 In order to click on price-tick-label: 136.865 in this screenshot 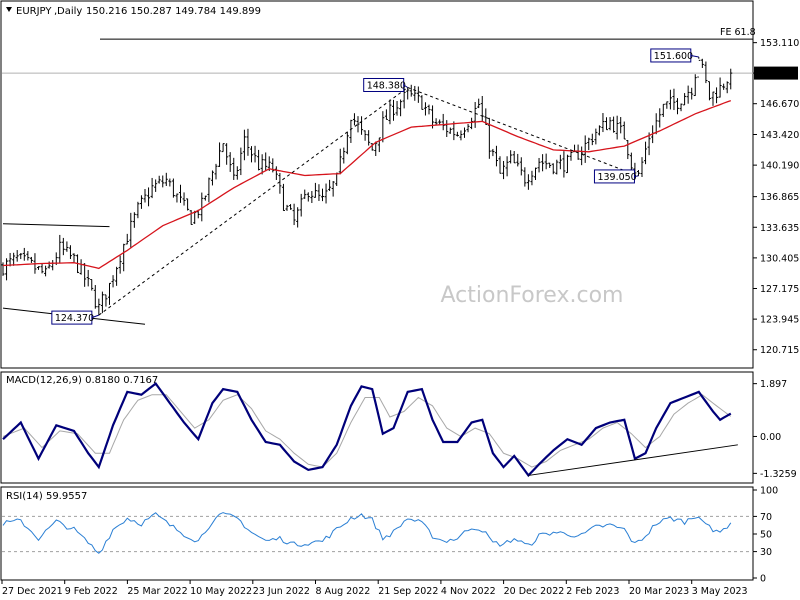, I will do `click(779, 197)`.